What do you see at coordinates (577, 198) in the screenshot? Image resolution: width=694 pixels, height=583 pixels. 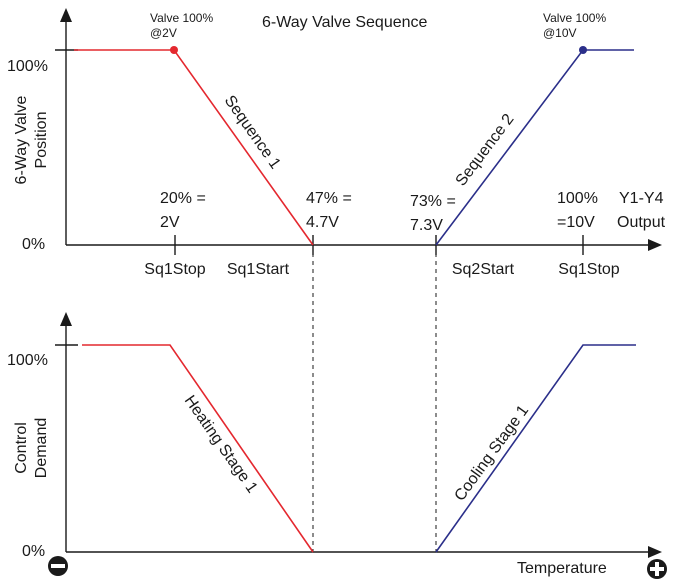 I see `value-100-line1: 100%` at bounding box center [577, 198].